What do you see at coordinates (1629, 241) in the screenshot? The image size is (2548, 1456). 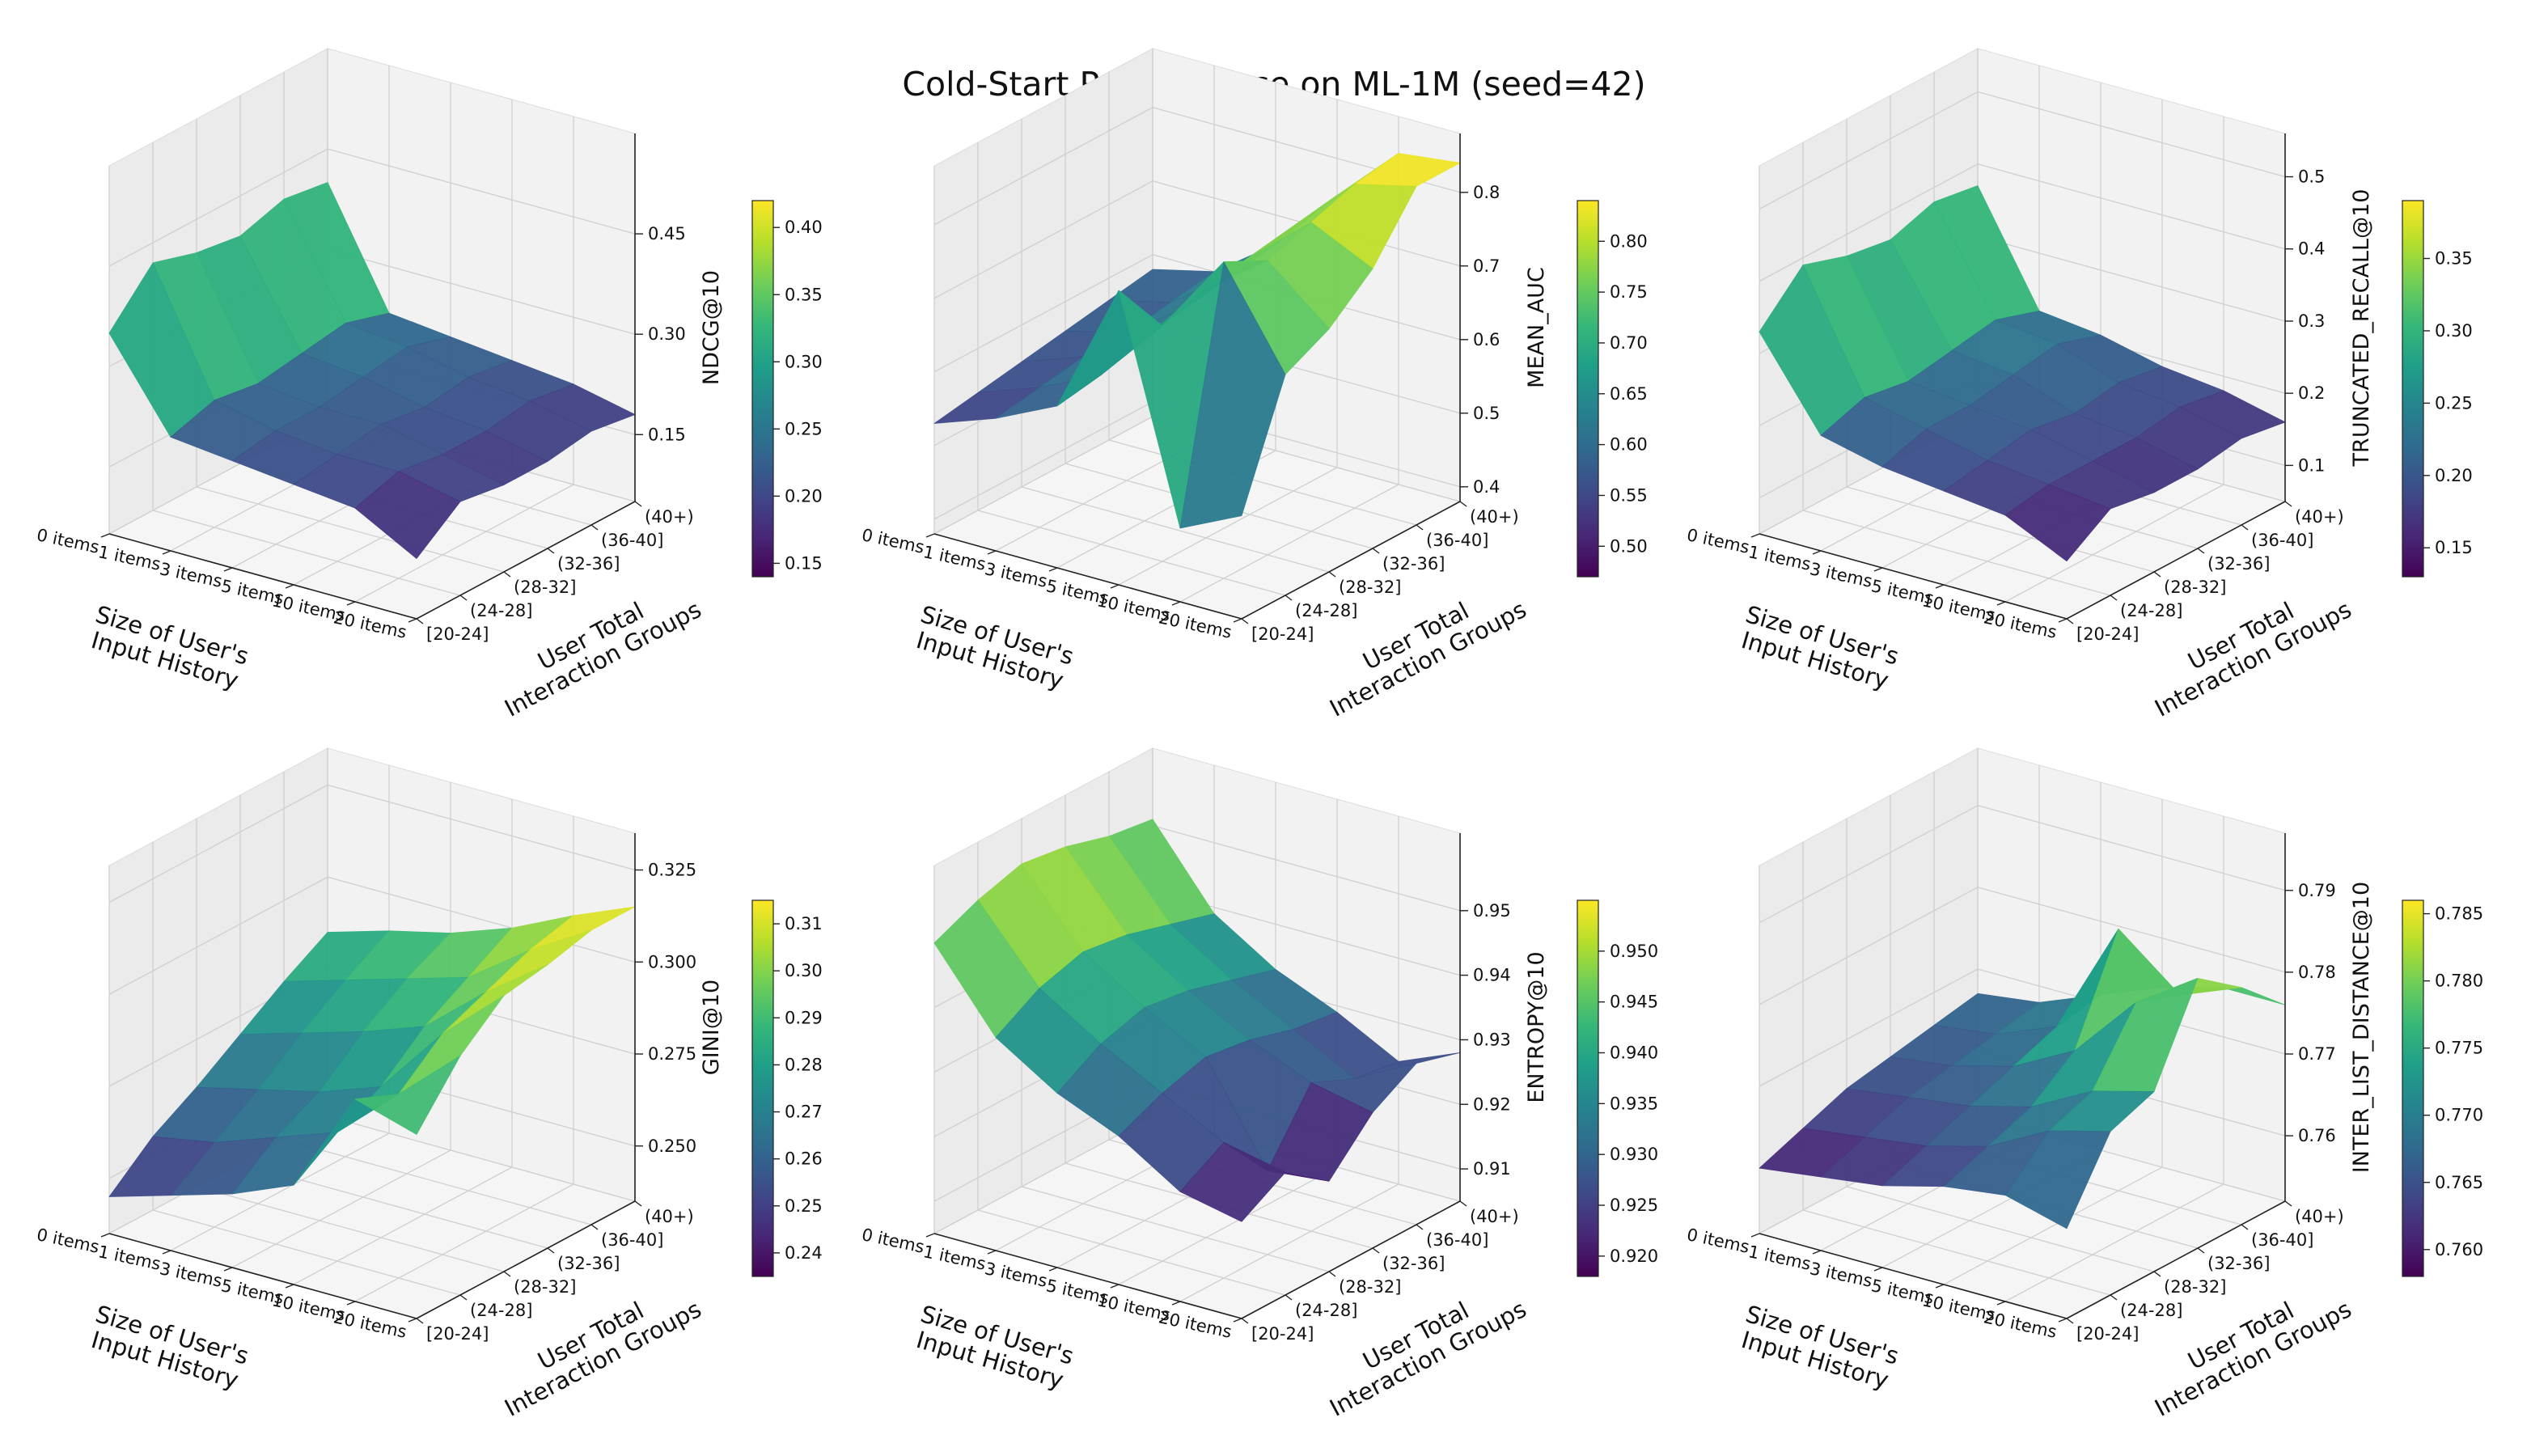 I see `colorbar-tick-label: 0.80` at bounding box center [1629, 241].